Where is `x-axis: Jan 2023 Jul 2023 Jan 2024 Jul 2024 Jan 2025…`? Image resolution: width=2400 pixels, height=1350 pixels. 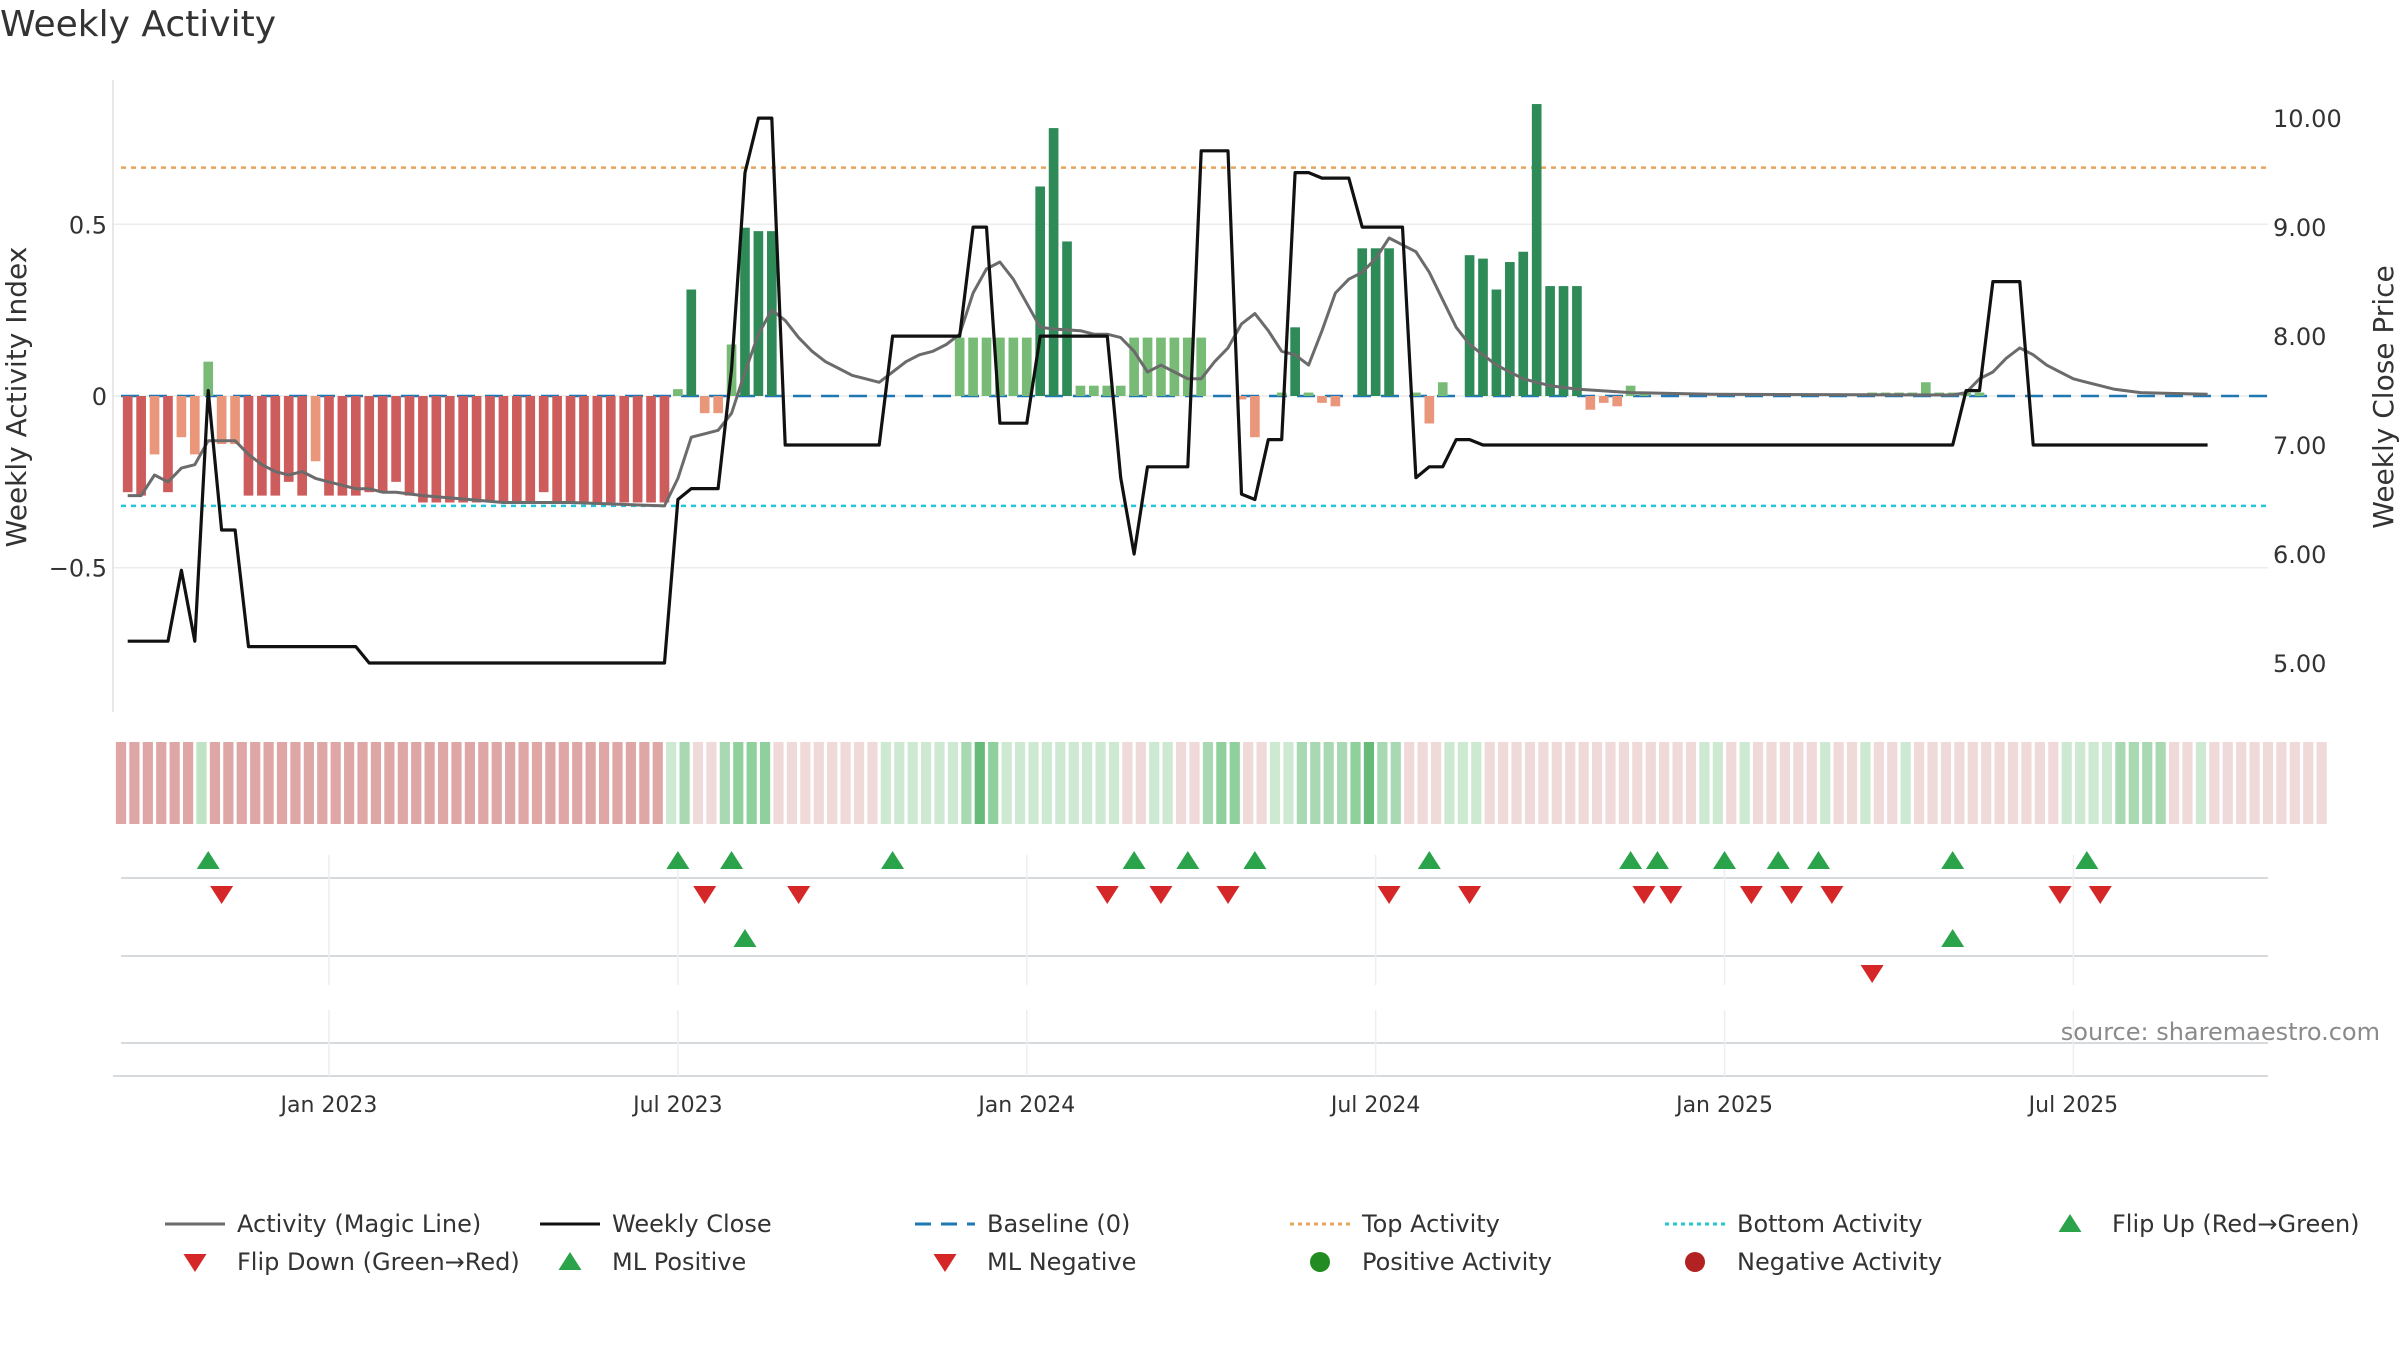 x-axis: Jan 2023 Jul 2023 Jan 2024 Jul 2024 Jan 2025… is located at coordinates (1199, 1105).